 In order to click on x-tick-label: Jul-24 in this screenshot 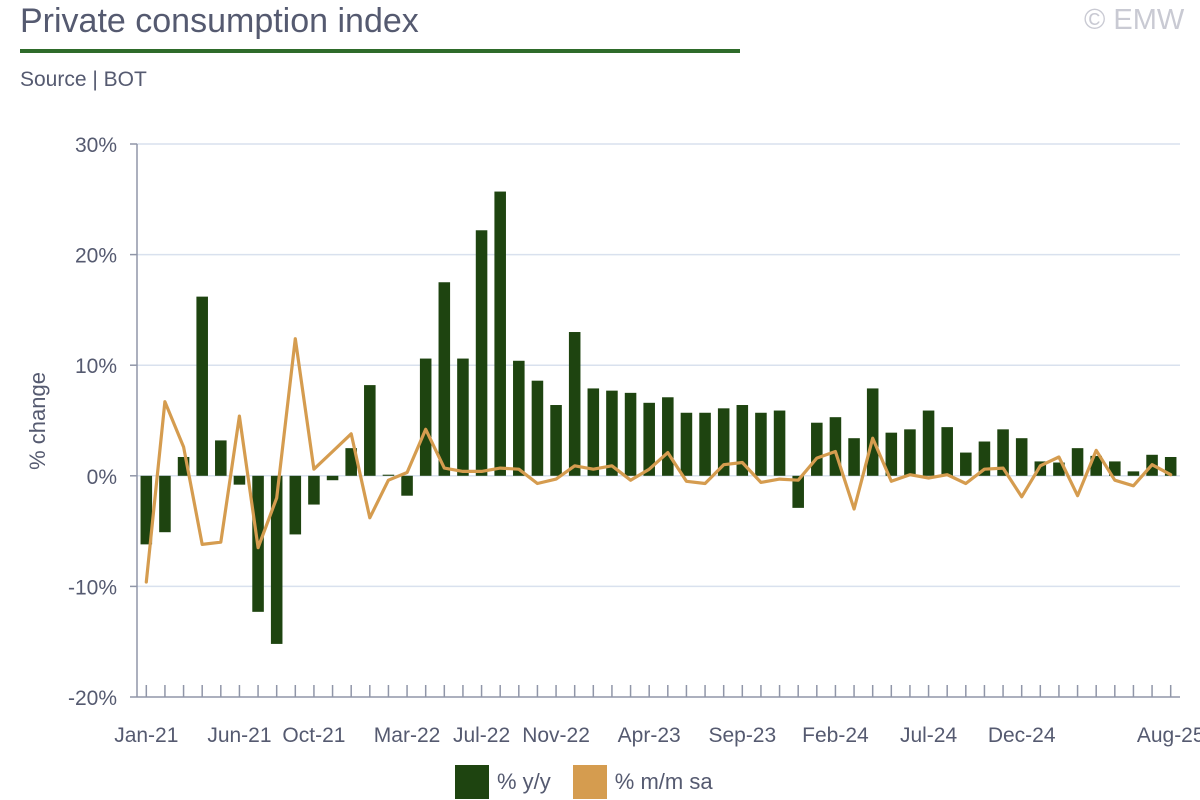, I will do `click(929, 735)`.